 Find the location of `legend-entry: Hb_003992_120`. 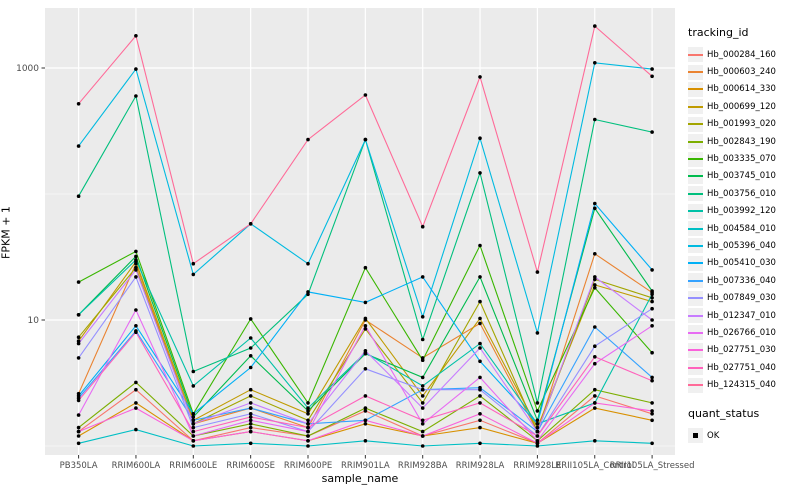

legend-entry: Hb_003992_120 is located at coordinates (743, 211).